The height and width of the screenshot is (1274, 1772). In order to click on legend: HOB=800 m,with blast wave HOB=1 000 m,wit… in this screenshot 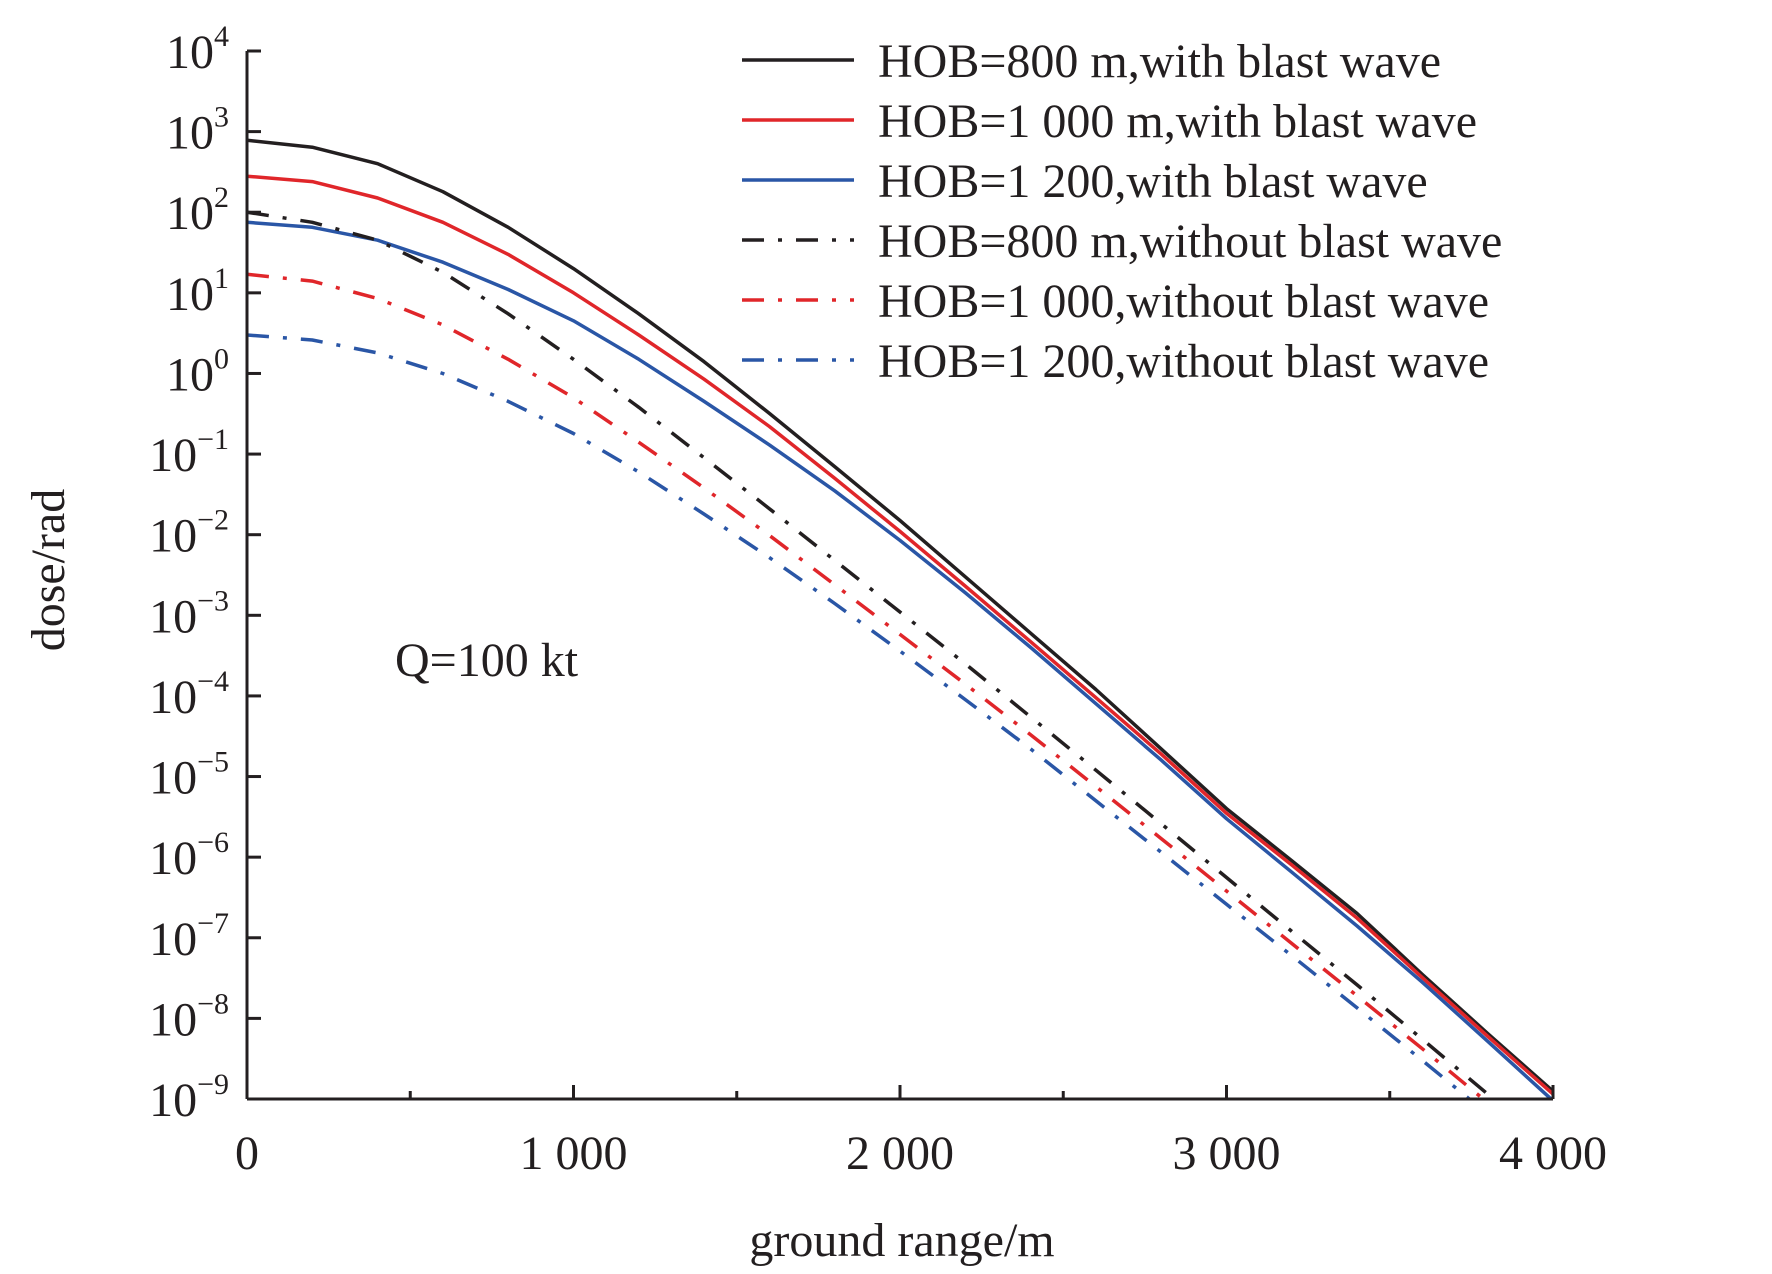, I will do `click(1122, 211)`.